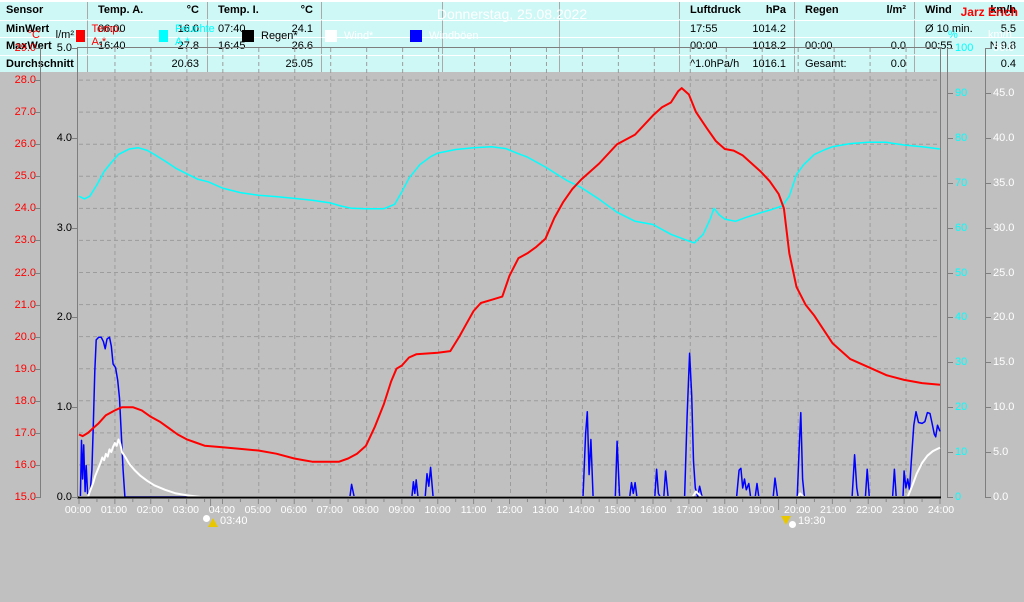  Describe the element at coordinates (939, 46) in the screenshot. I see `cell-left-text: 00:55` at that location.